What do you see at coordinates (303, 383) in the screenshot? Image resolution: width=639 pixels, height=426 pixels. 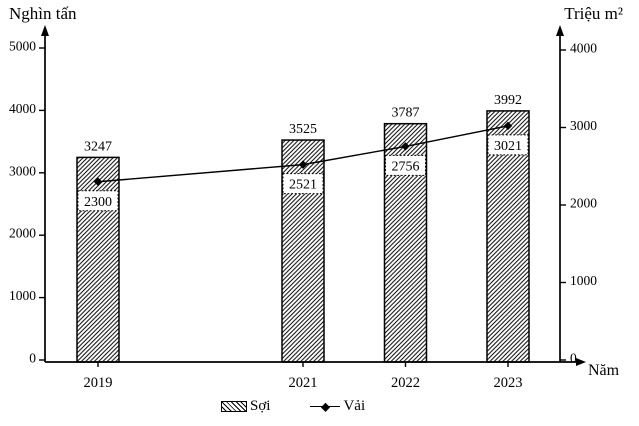 I see `category-label-2021: 2021` at bounding box center [303, 383].